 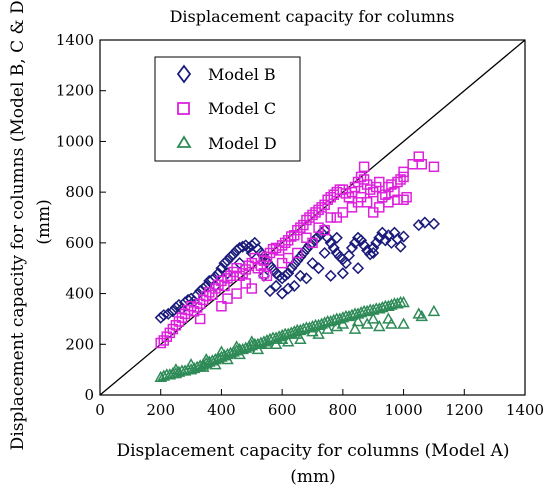 I want to click on legend: Model B Model C Model D, so click(x=227, y=109).